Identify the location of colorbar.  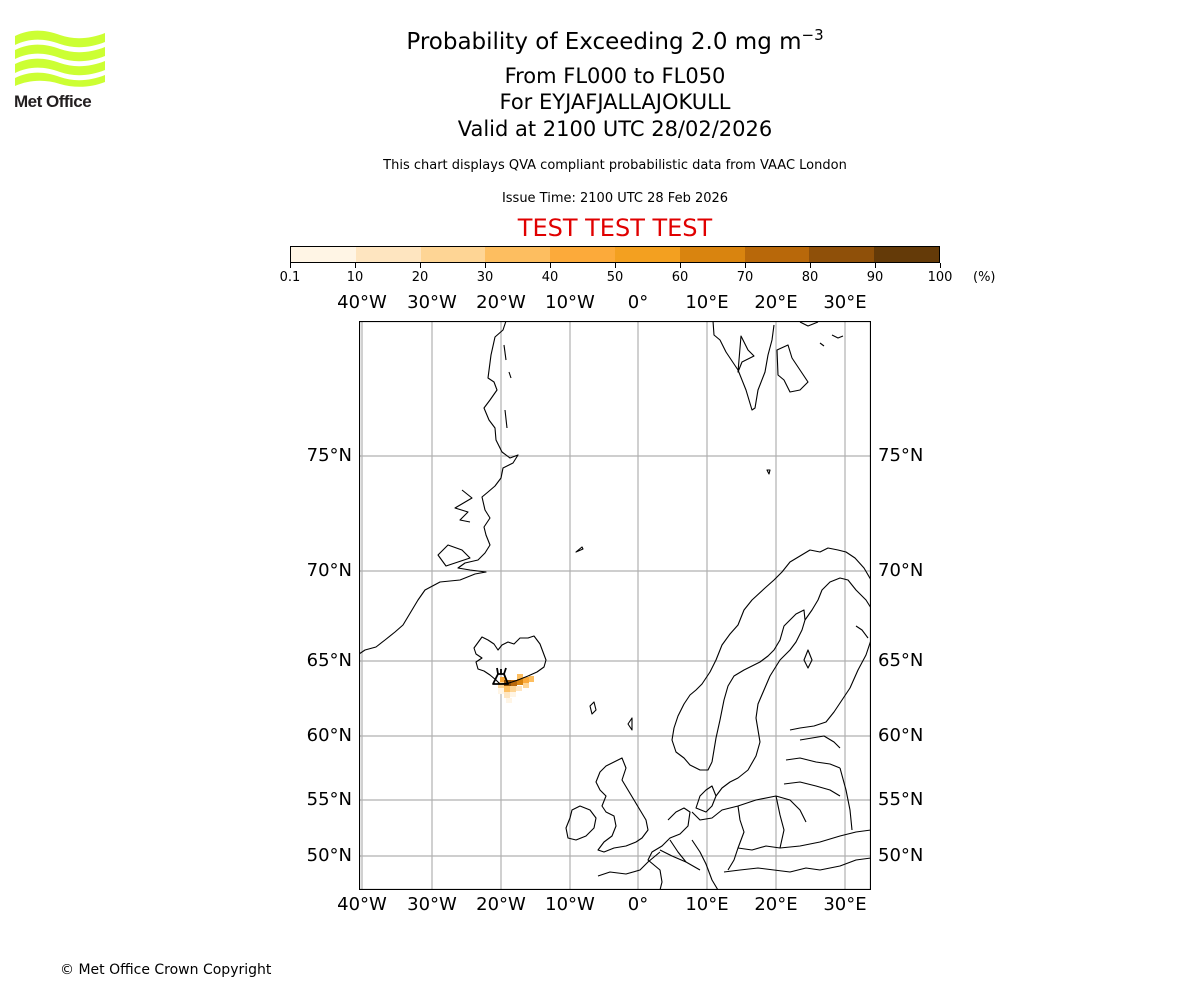
(615, 254).